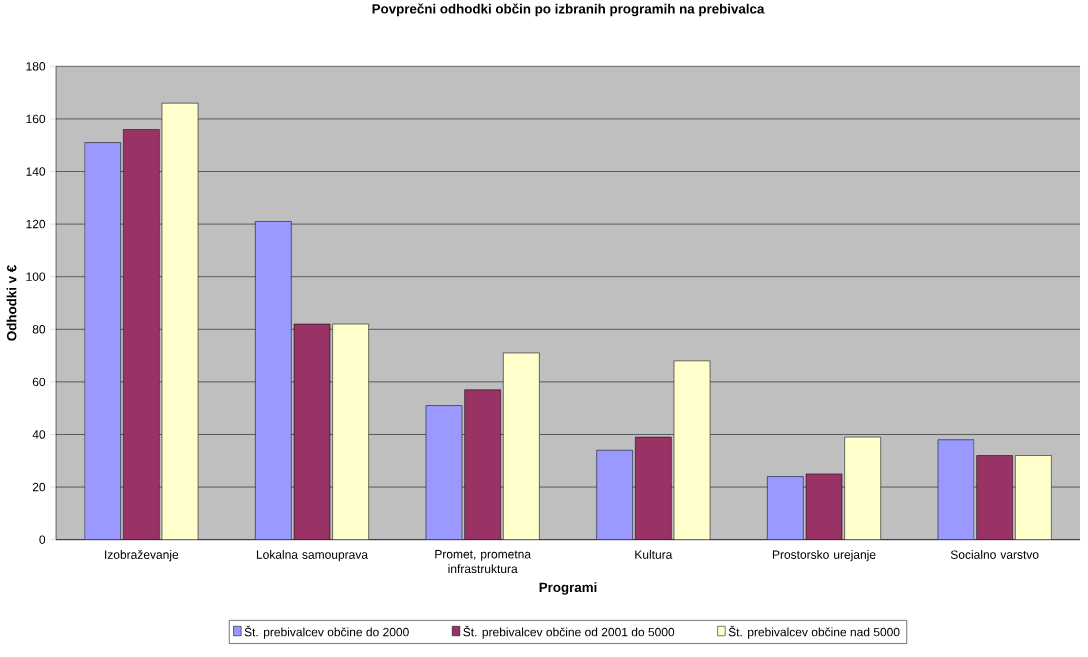 Image resolution: width=1088 pixels, height=657 pixels. What do you see at coordinates (36, 66) in the screenshot?
I see `y-tick-label: 180` at bounding box center [36, 66].